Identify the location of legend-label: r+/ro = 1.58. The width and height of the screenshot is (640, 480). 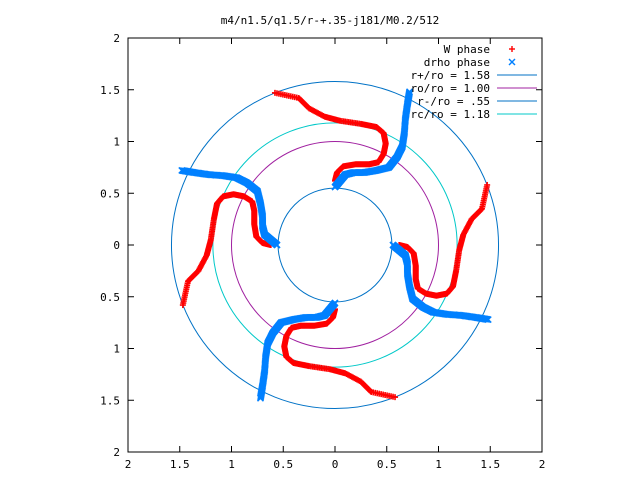
(450, 75).